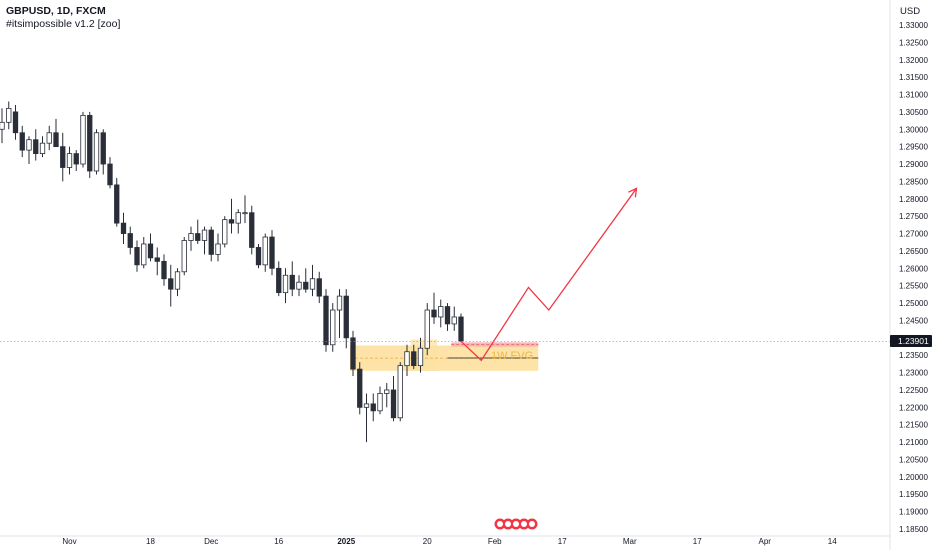 The height and width of the screenshot is (555, 932). Describe the element at coordinates (913, 251) in the screenshot. I see `y-tick-label: 1.26500` at that location.